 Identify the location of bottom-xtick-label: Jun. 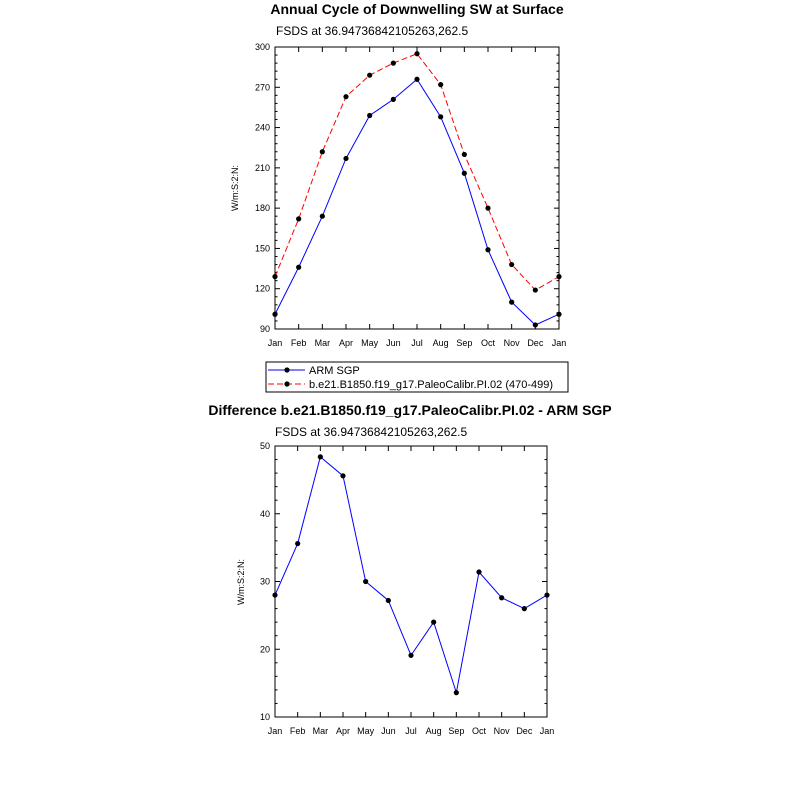
(388, 731).